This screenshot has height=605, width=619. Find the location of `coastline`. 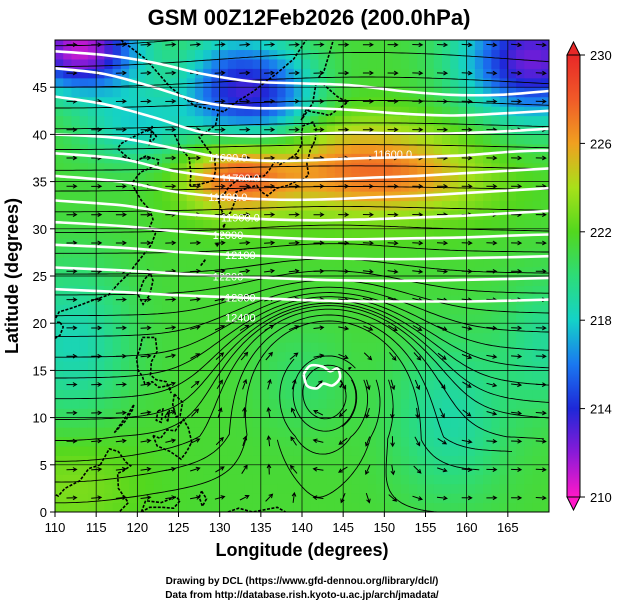

coastline is located at coordinates (60, 330).